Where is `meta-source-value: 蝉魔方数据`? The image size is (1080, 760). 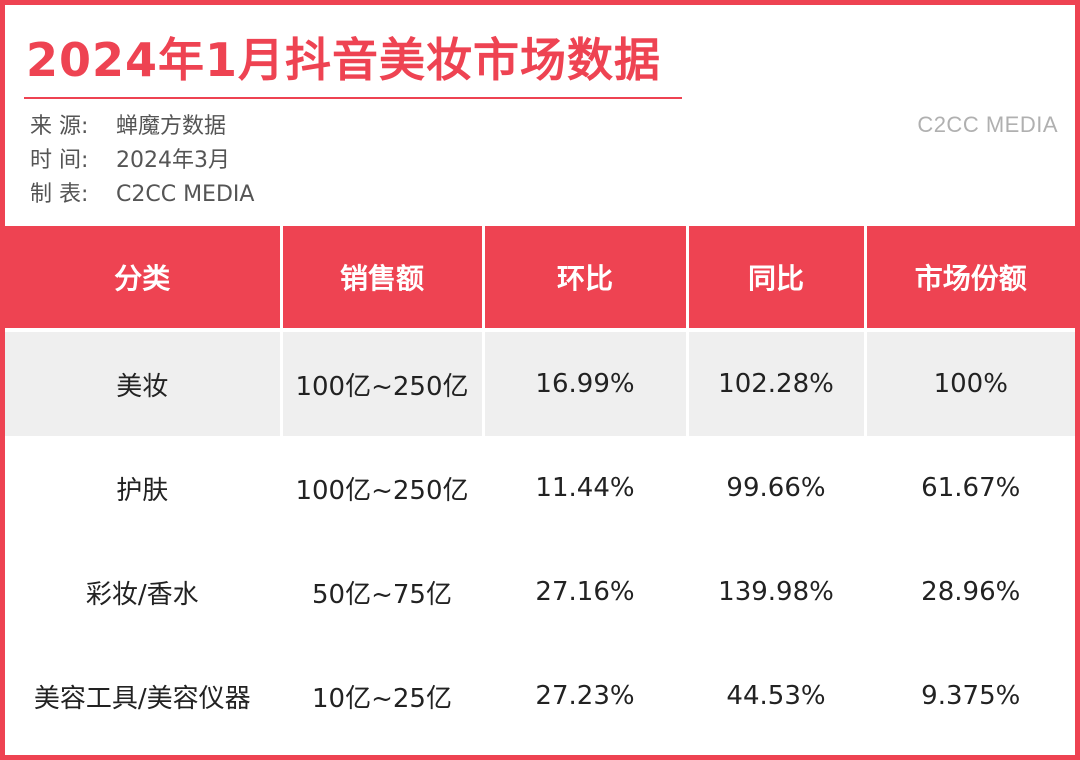
meta-source-value: 蝉魔方数据 is located at coordinates (171, 126).